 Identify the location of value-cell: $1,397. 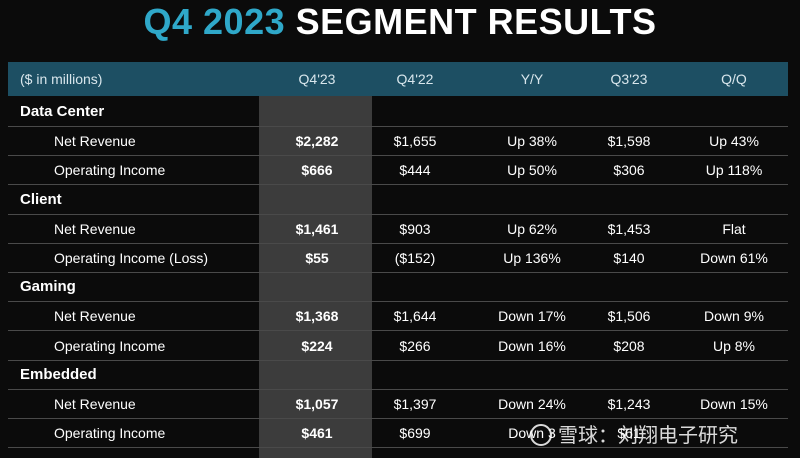
(415, 404).